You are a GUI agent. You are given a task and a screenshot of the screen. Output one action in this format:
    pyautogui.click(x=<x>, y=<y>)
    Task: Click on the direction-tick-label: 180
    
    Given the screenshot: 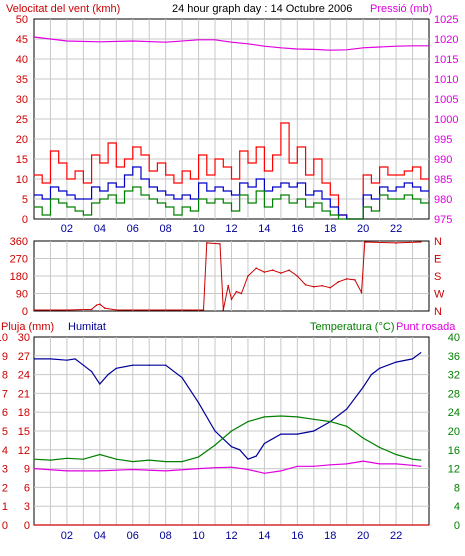 What is the action you would take?
    pyautogui.click(x=19, y=277)
    